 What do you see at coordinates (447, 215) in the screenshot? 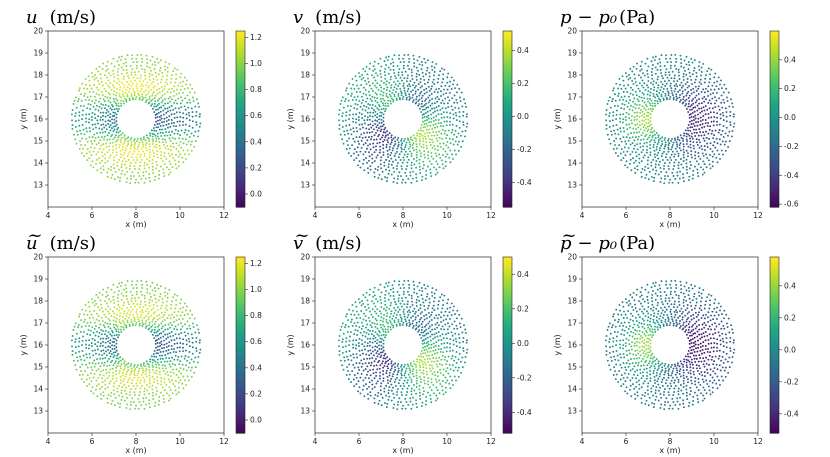
I see `x-tick-label: 10` at bounding box center [447, 215].